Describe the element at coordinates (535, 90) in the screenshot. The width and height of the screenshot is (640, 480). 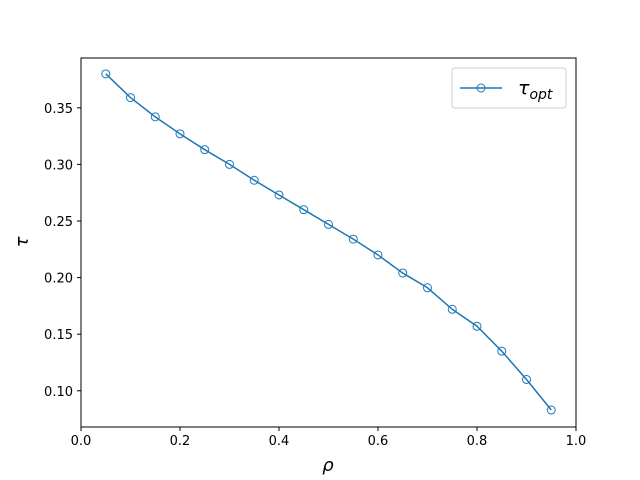
I see `legend-label: τopt` at that location.